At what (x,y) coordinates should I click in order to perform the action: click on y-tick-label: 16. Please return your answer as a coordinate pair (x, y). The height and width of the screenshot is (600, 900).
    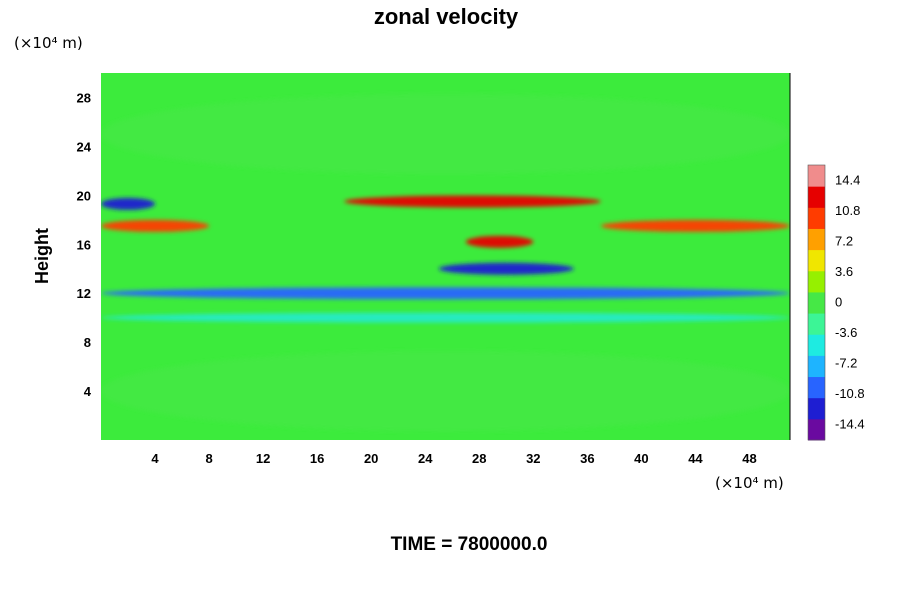
    Looking at the image, I should click on (84, 244).